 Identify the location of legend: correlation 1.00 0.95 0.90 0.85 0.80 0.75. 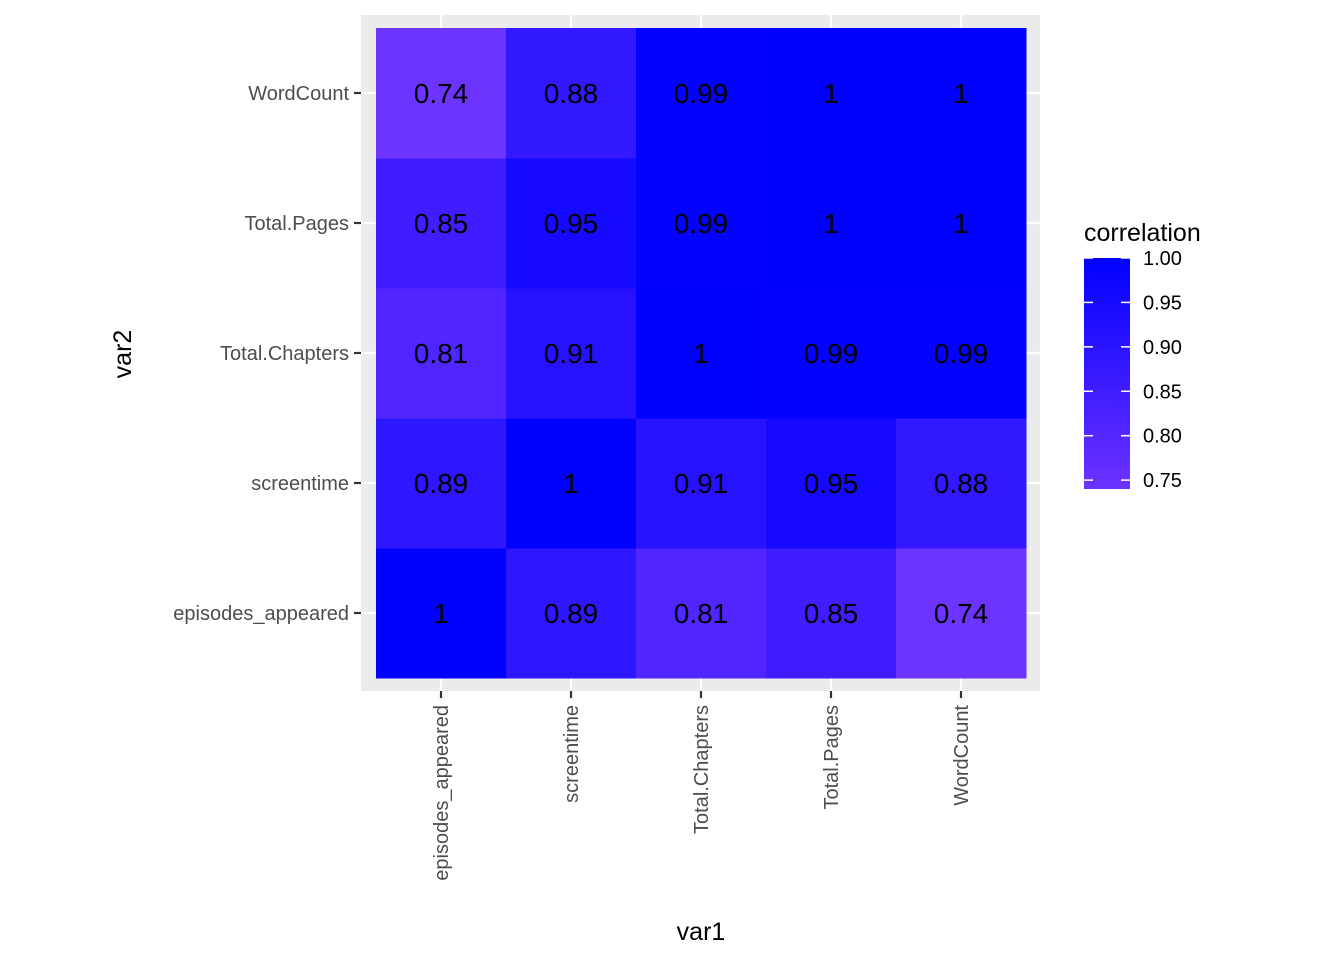
(1142, 355).